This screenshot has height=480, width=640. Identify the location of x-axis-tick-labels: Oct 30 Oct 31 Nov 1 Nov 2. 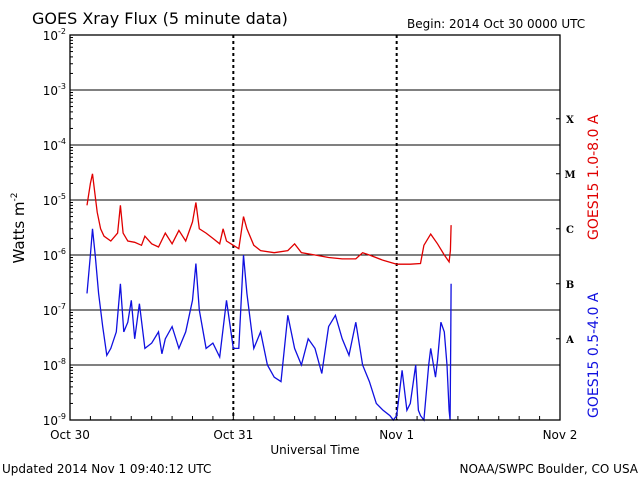
(313, 435).